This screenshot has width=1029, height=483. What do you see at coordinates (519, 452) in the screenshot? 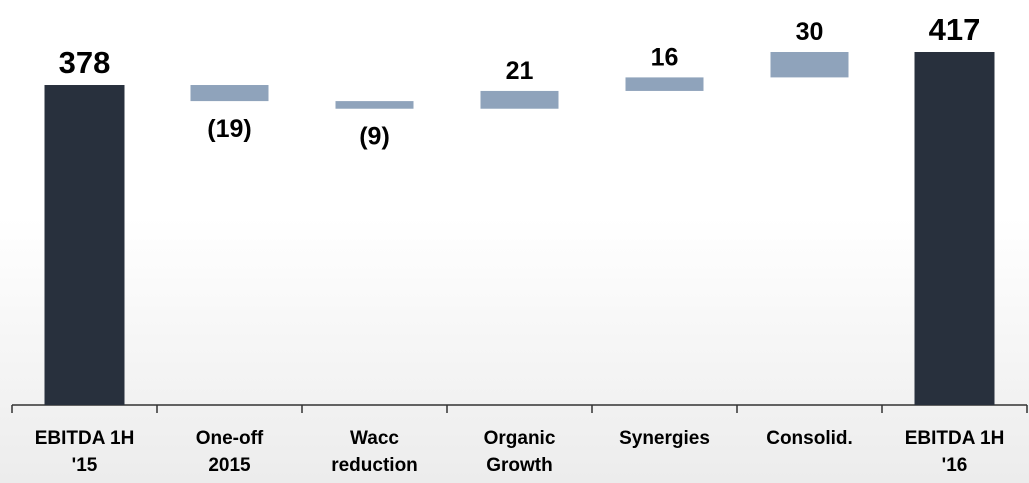
I see `x-tick-label: Organic Growth` at bounding box center [519, 452].